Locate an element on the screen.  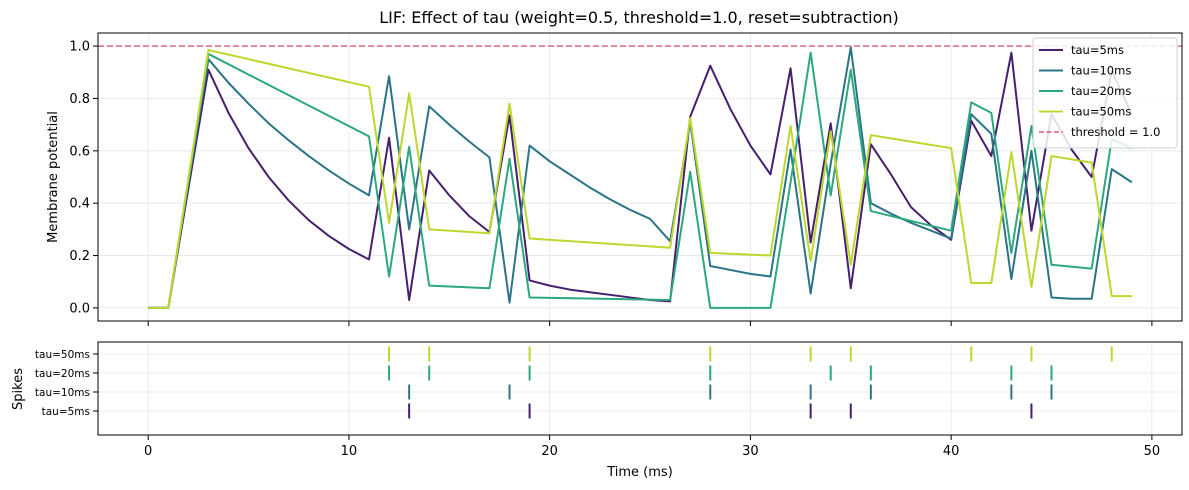
y-tick-label: 0.2 is located at coordinates (79, 256).